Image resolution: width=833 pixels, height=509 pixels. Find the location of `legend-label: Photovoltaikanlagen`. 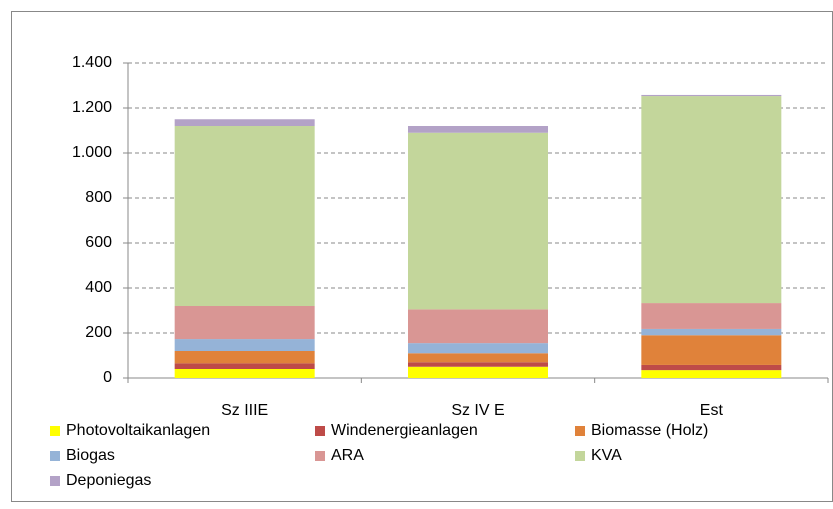

legend-label: Photovoltaikanlagen is located at coordinates (138, 430).